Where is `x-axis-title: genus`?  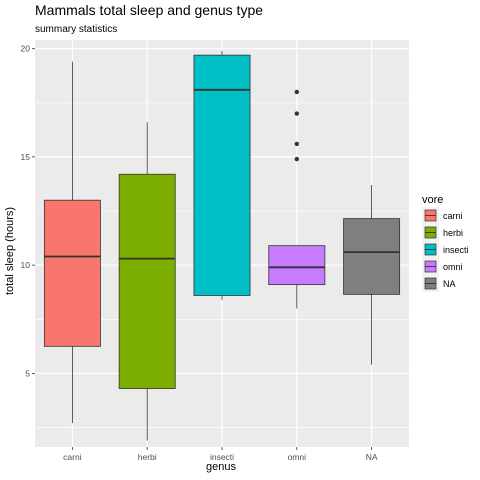
x-axis-title: genus is located at coordinates (221, 467).